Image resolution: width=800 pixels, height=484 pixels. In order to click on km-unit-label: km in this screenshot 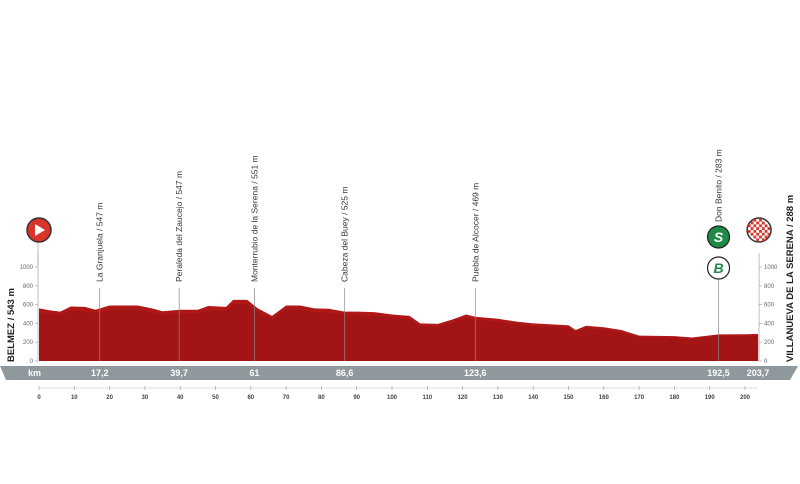, I will do `click(34, 373)`.